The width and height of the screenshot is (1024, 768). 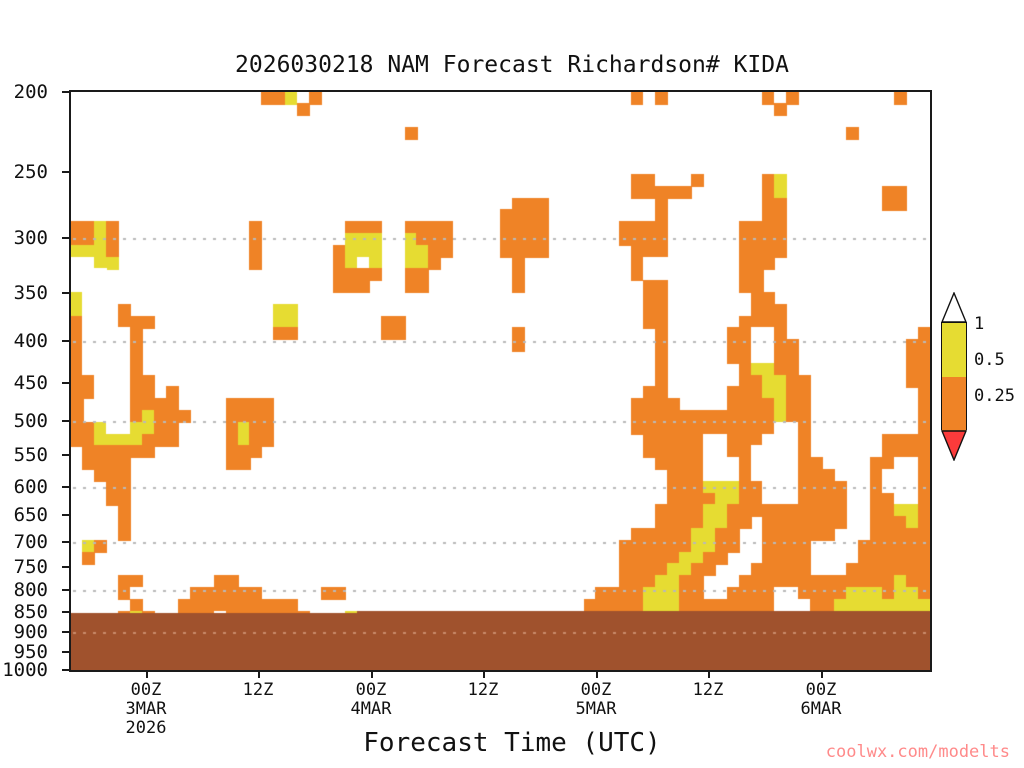 What do you see at coordinates (30, 383) in the screenshot?
I see `y-tick-label-450: 450` at bounding box center [30, 383].